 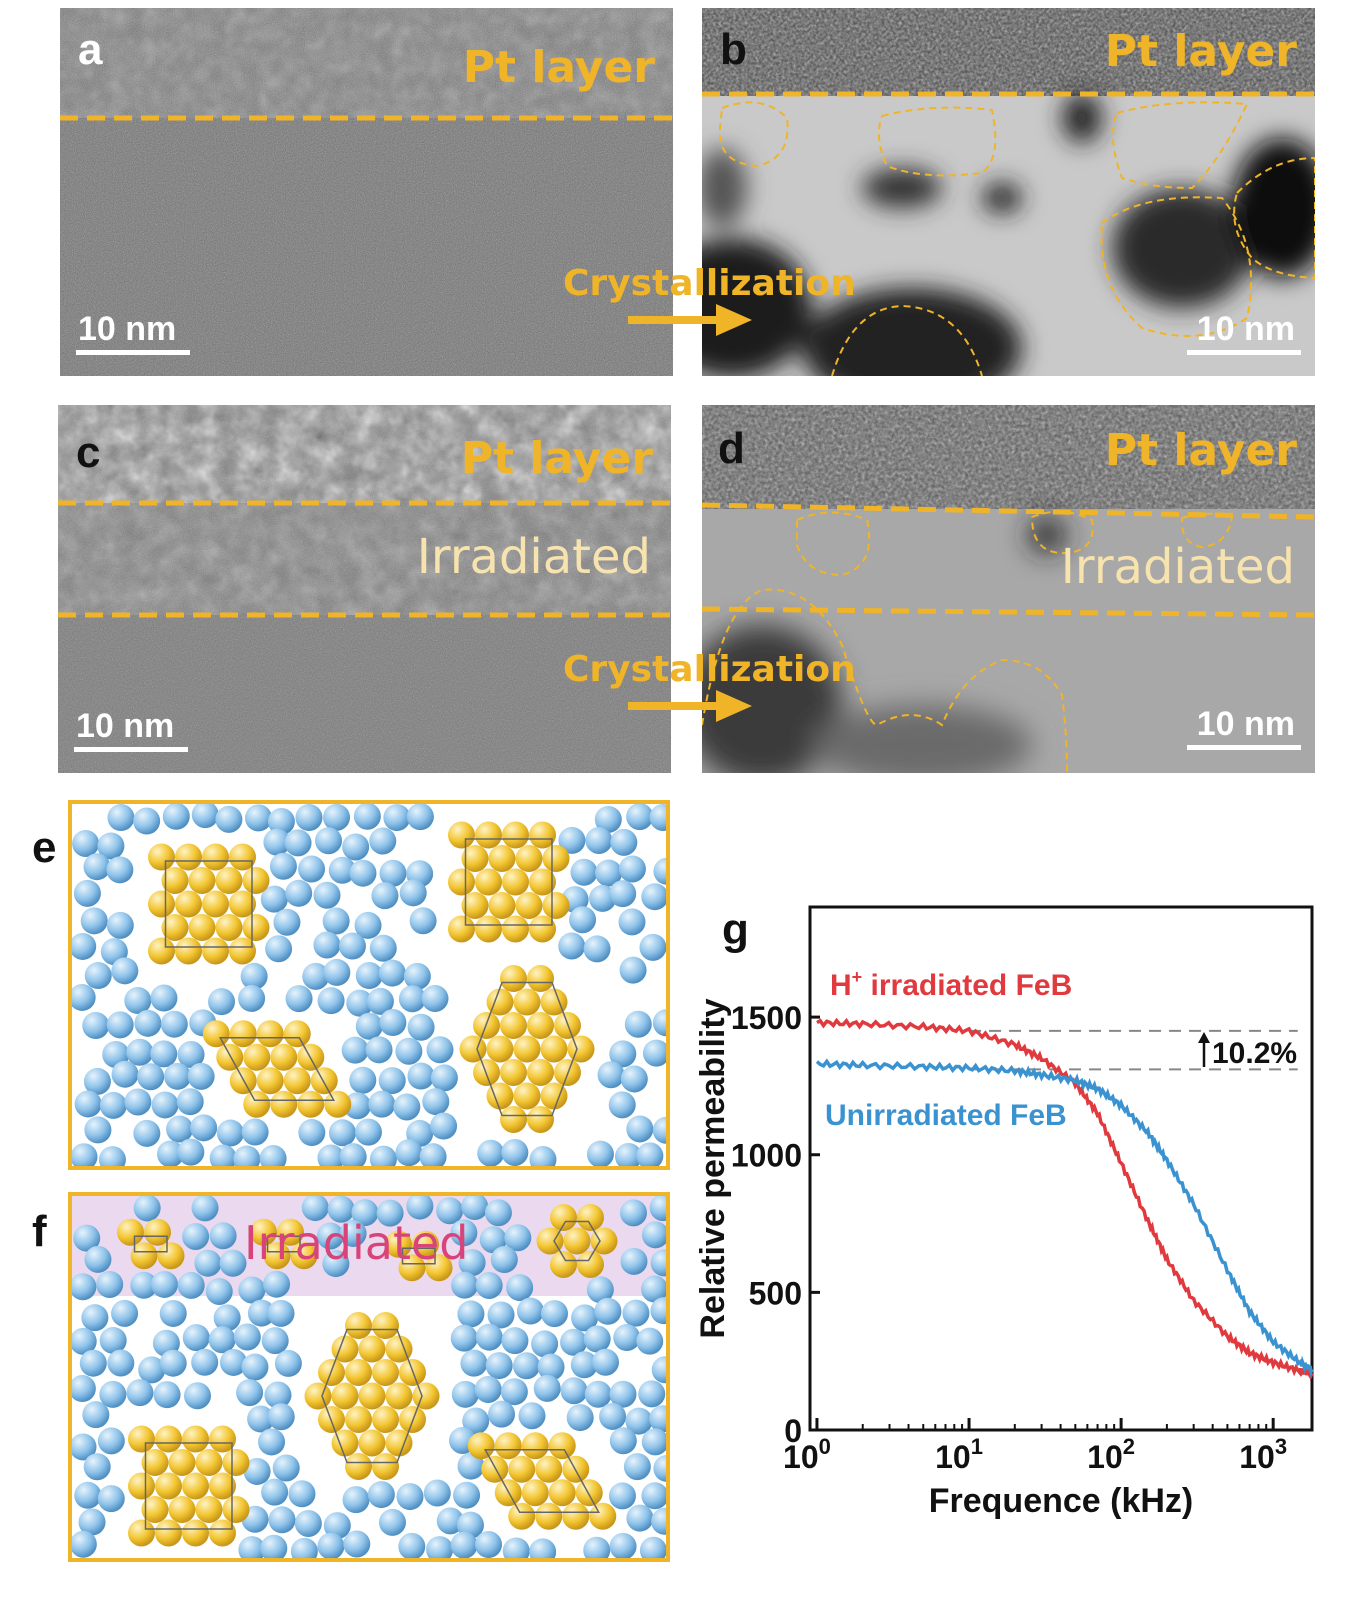 What do you see at coordinates (1245, 724) in the screenshot?
I see `scale-label-d: 10 nm` at bounding box center [1245, 724].